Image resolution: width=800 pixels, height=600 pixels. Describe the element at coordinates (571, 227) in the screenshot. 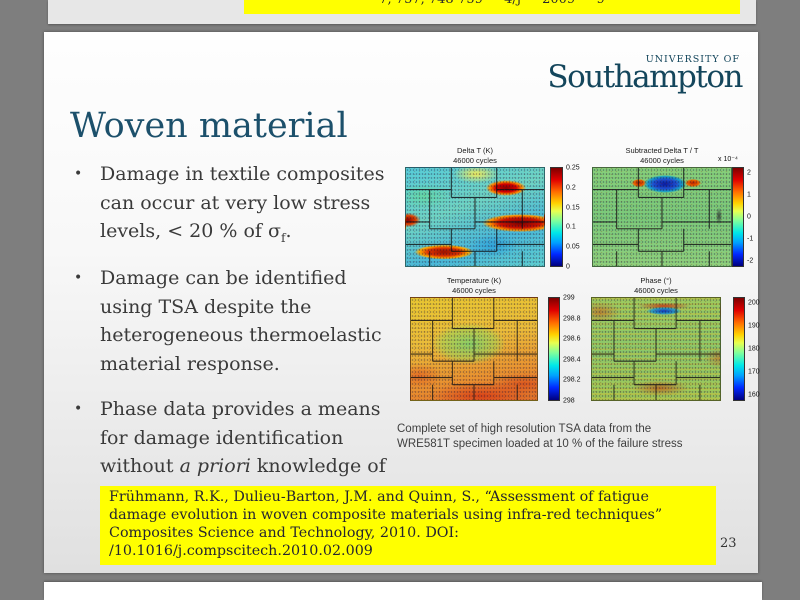

I see `colorbar-tick: 0.1` at that location.